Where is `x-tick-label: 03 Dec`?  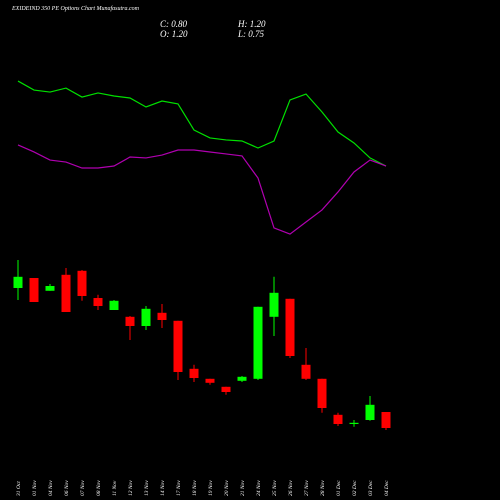 x-tick-label: 03 Dec is located at coordinates (371, 488).